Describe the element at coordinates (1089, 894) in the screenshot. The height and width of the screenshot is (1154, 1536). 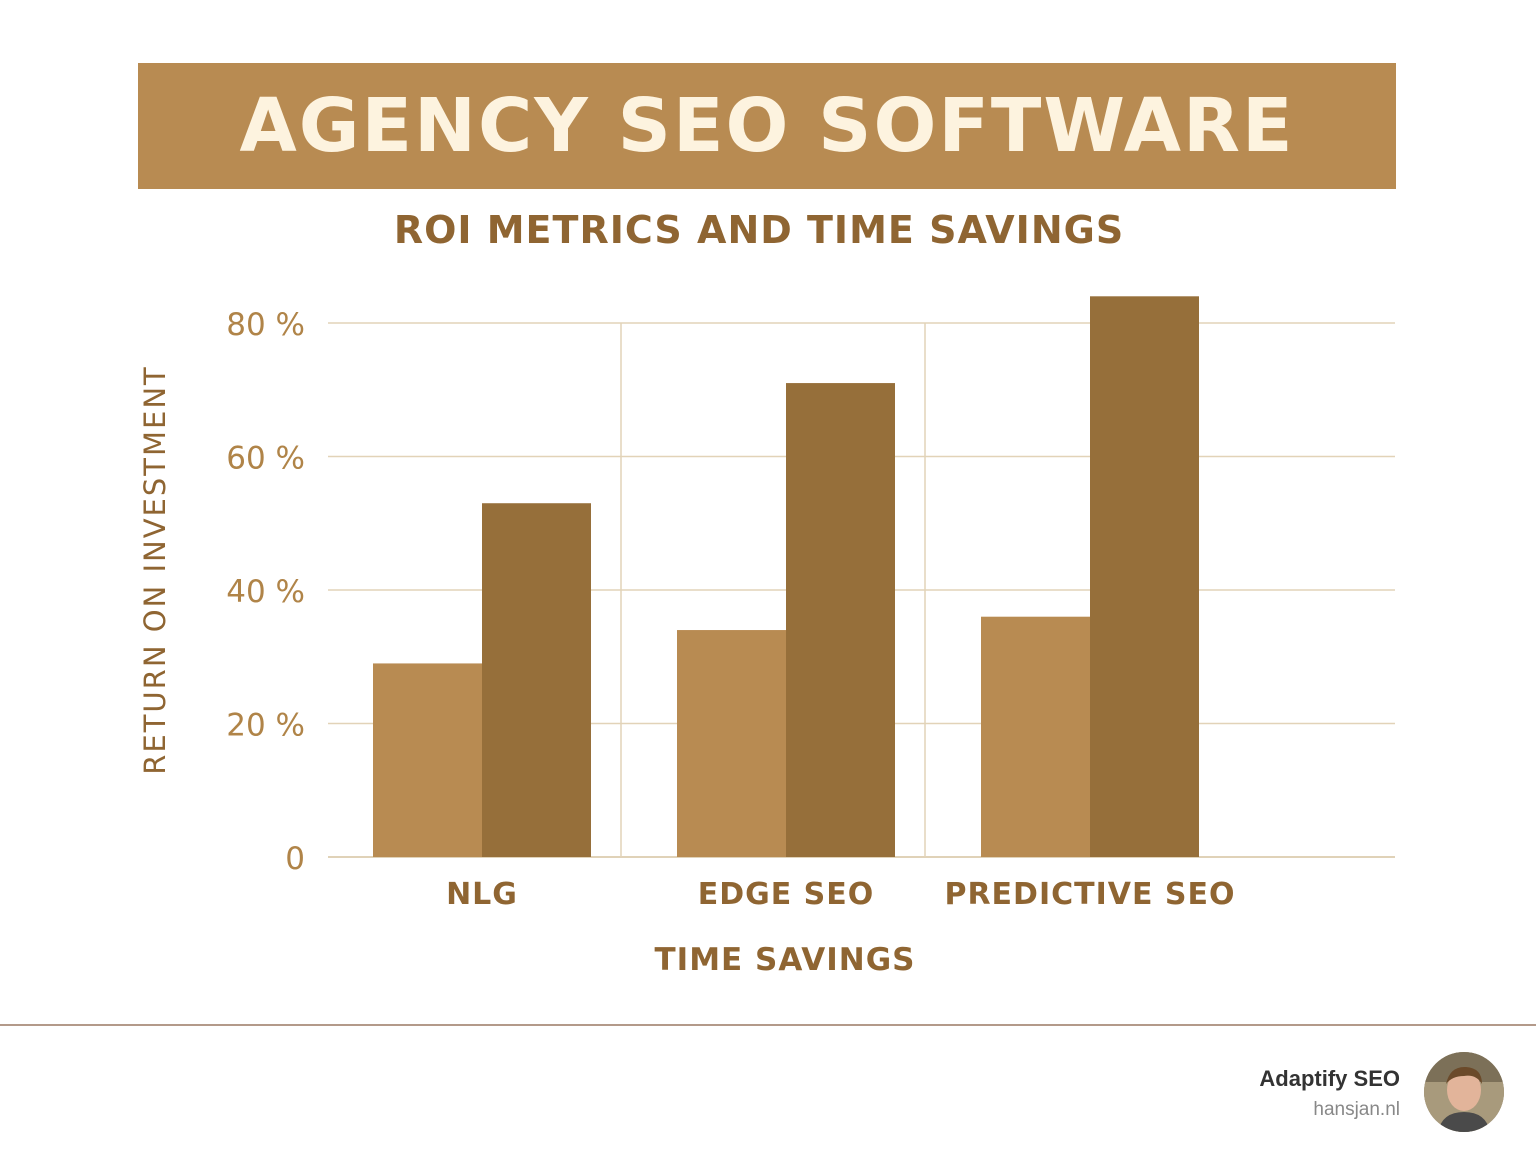
I see `x-tick-label: PREDICTIVE SEO` at that location.